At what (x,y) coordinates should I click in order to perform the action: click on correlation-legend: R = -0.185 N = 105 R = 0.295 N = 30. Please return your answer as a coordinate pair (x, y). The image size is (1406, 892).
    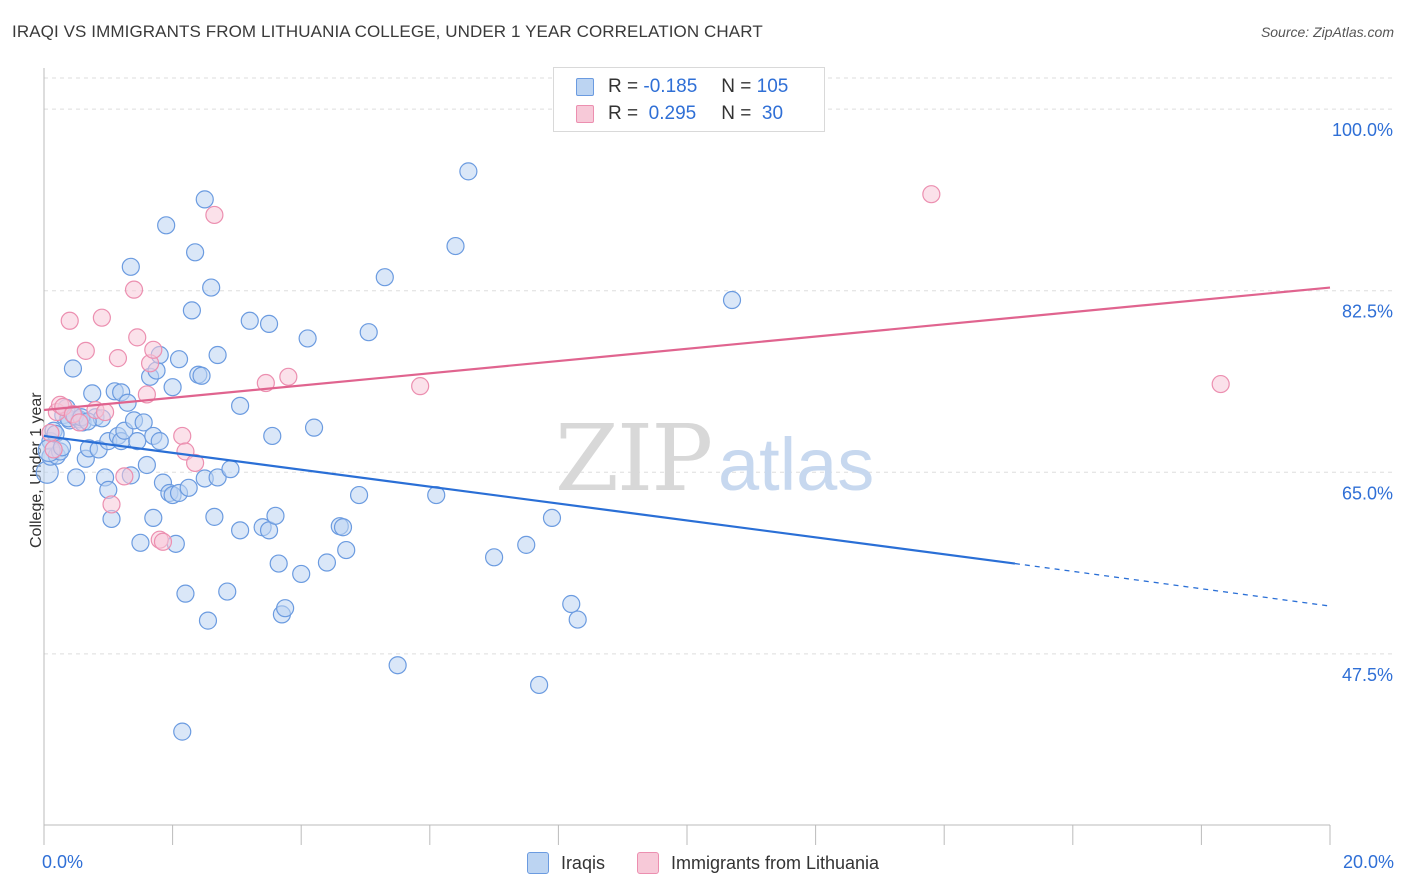
    Looking at the image, I should click on (689, 99).